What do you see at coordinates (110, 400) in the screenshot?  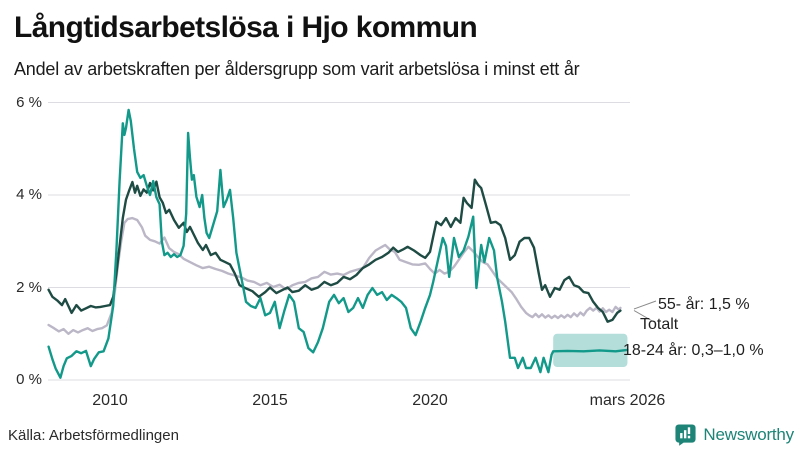 I see `x-axis-label: 2010` at bounding box center [110, 400].